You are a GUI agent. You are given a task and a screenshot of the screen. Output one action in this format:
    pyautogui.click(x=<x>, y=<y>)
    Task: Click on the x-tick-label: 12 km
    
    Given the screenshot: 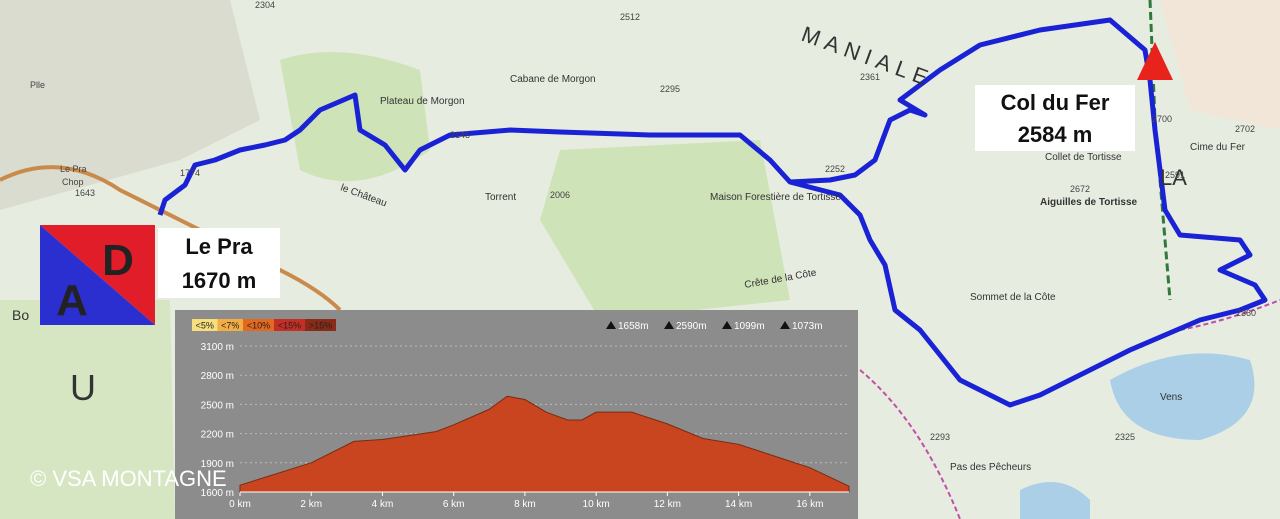 What is the action you would take?
    pyautogui.click(x=667, y=504)
    